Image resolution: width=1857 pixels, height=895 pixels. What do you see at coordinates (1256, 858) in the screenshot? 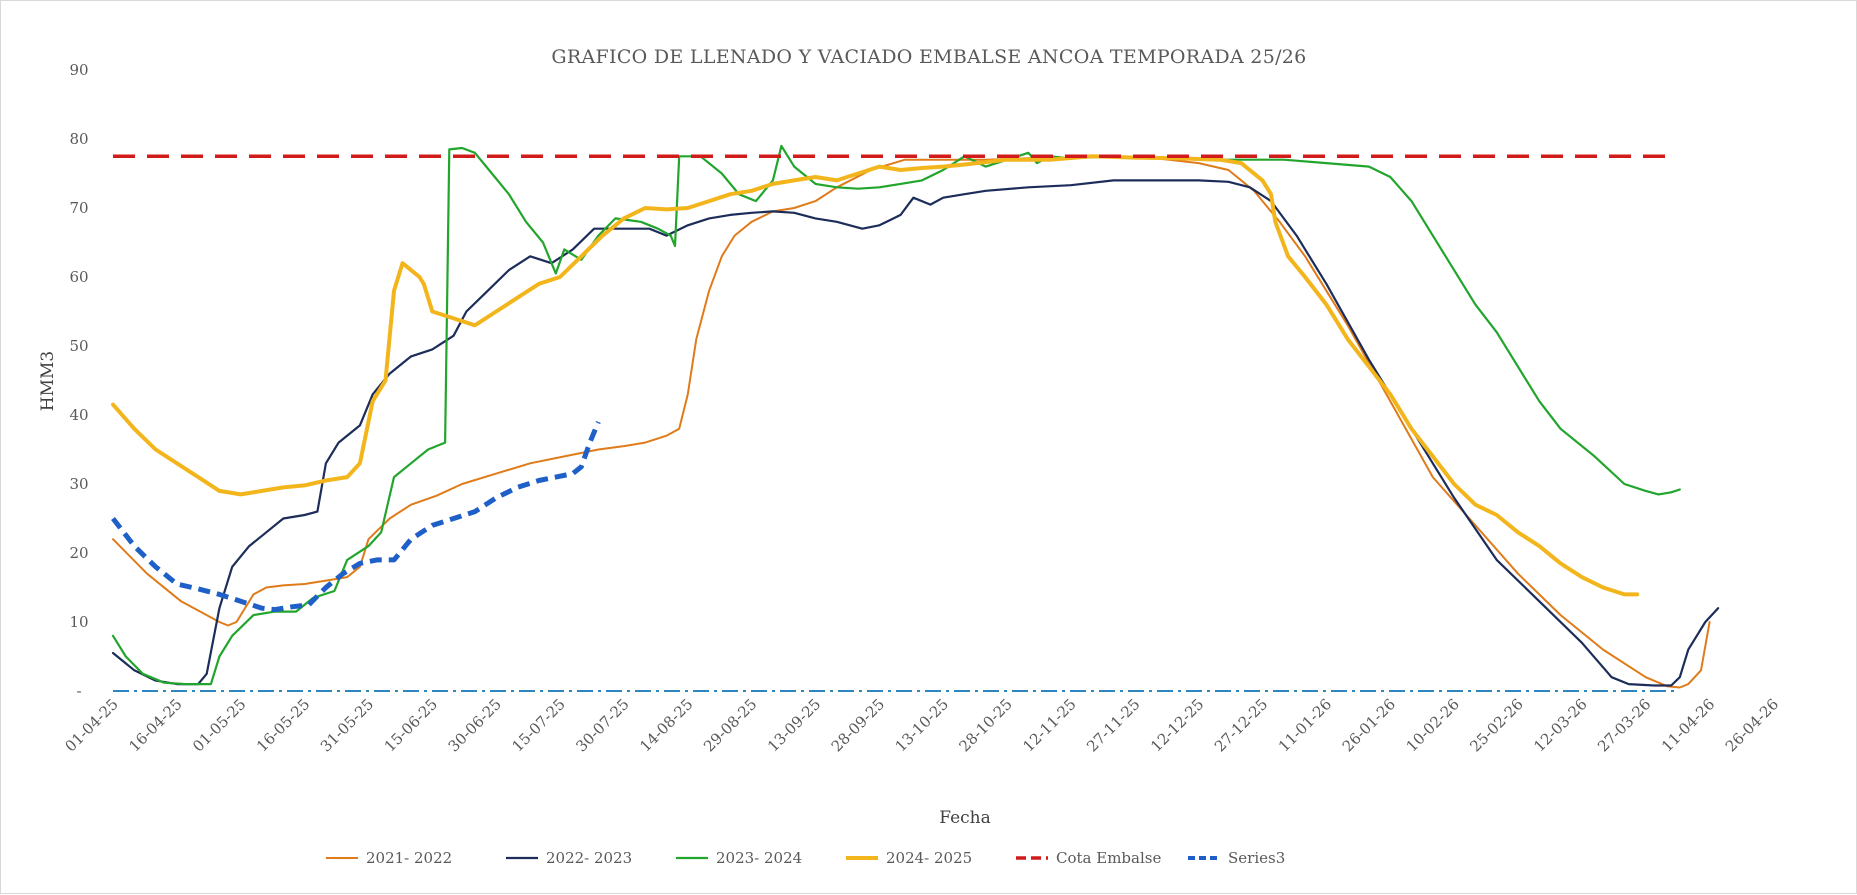
I see `legend-label: Series3` at bounding box center [1256, 858].